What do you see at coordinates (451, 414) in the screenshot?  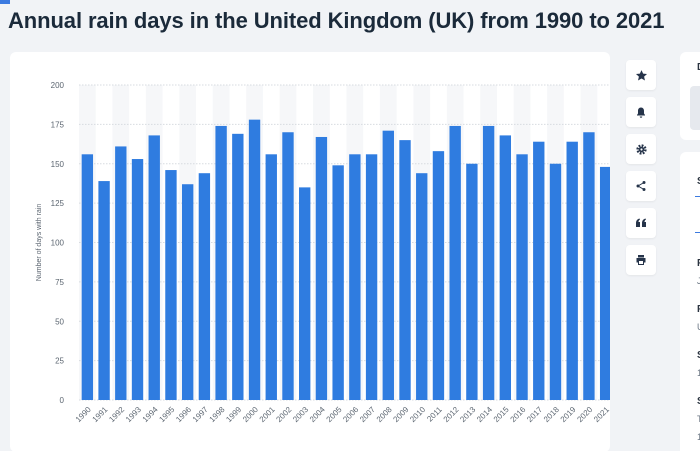 I see `x-tick-label: 2012` at bounding box center [451, 414].